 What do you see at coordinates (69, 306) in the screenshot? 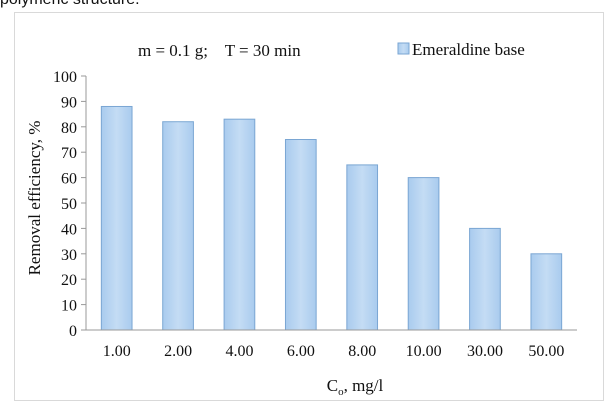
I see `y-tick-label: 10` at bounding box center [69, 306].